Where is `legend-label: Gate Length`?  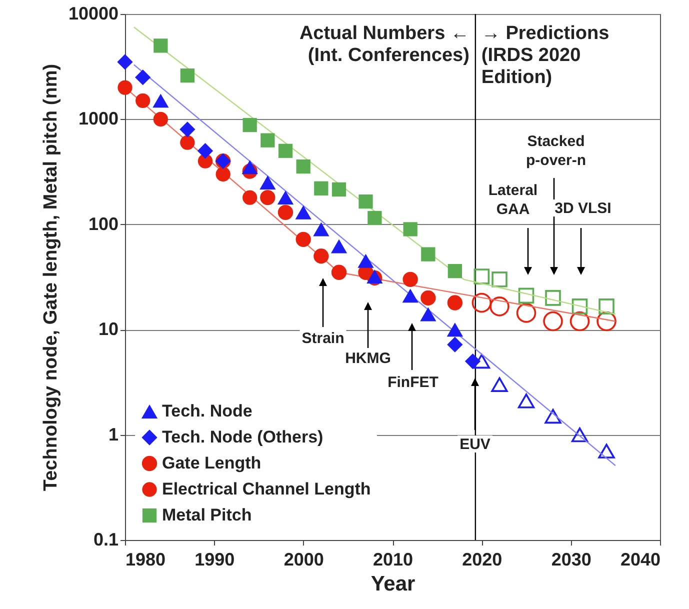
legend-label: Gate Length is located at coordinates (212, 463).